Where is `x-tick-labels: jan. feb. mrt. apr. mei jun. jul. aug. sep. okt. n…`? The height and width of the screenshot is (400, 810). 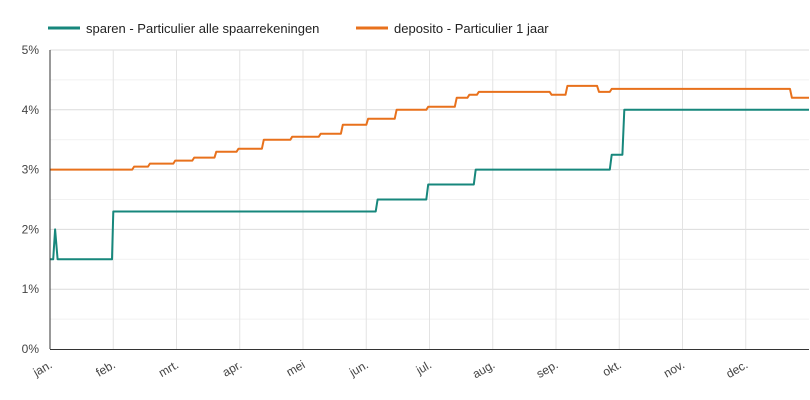
x-tick-labels: jan. feb. mrt. apr. mei jun. jul. aug. sep. okt. n… is located at coordinates (390, 369).